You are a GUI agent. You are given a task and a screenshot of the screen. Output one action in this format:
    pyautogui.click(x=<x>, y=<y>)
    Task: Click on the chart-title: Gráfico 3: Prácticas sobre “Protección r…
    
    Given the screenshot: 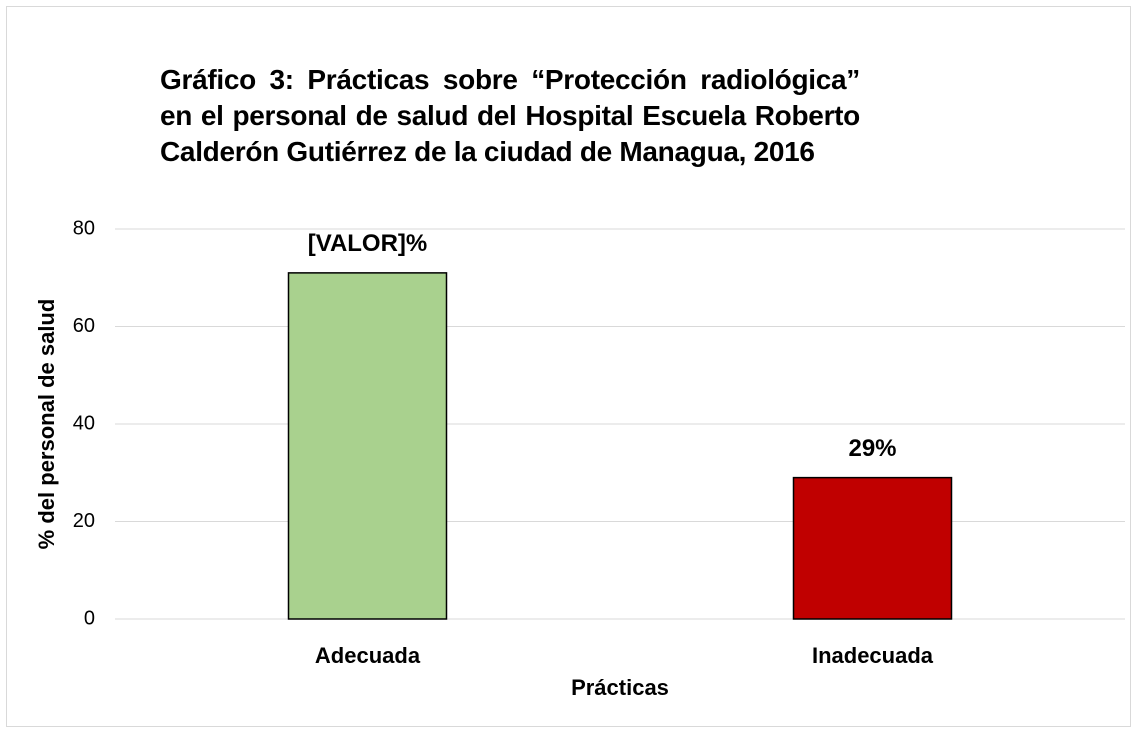 What is the action you would take?
    pyautogui.click(x=510, y=115)
    